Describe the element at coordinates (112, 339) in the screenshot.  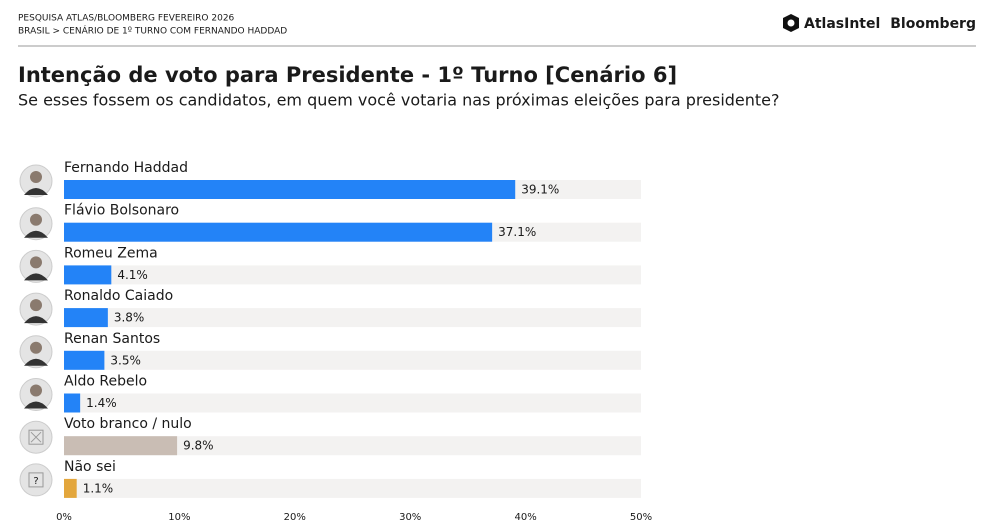
I see `category-label: Renan Santos` at that location.